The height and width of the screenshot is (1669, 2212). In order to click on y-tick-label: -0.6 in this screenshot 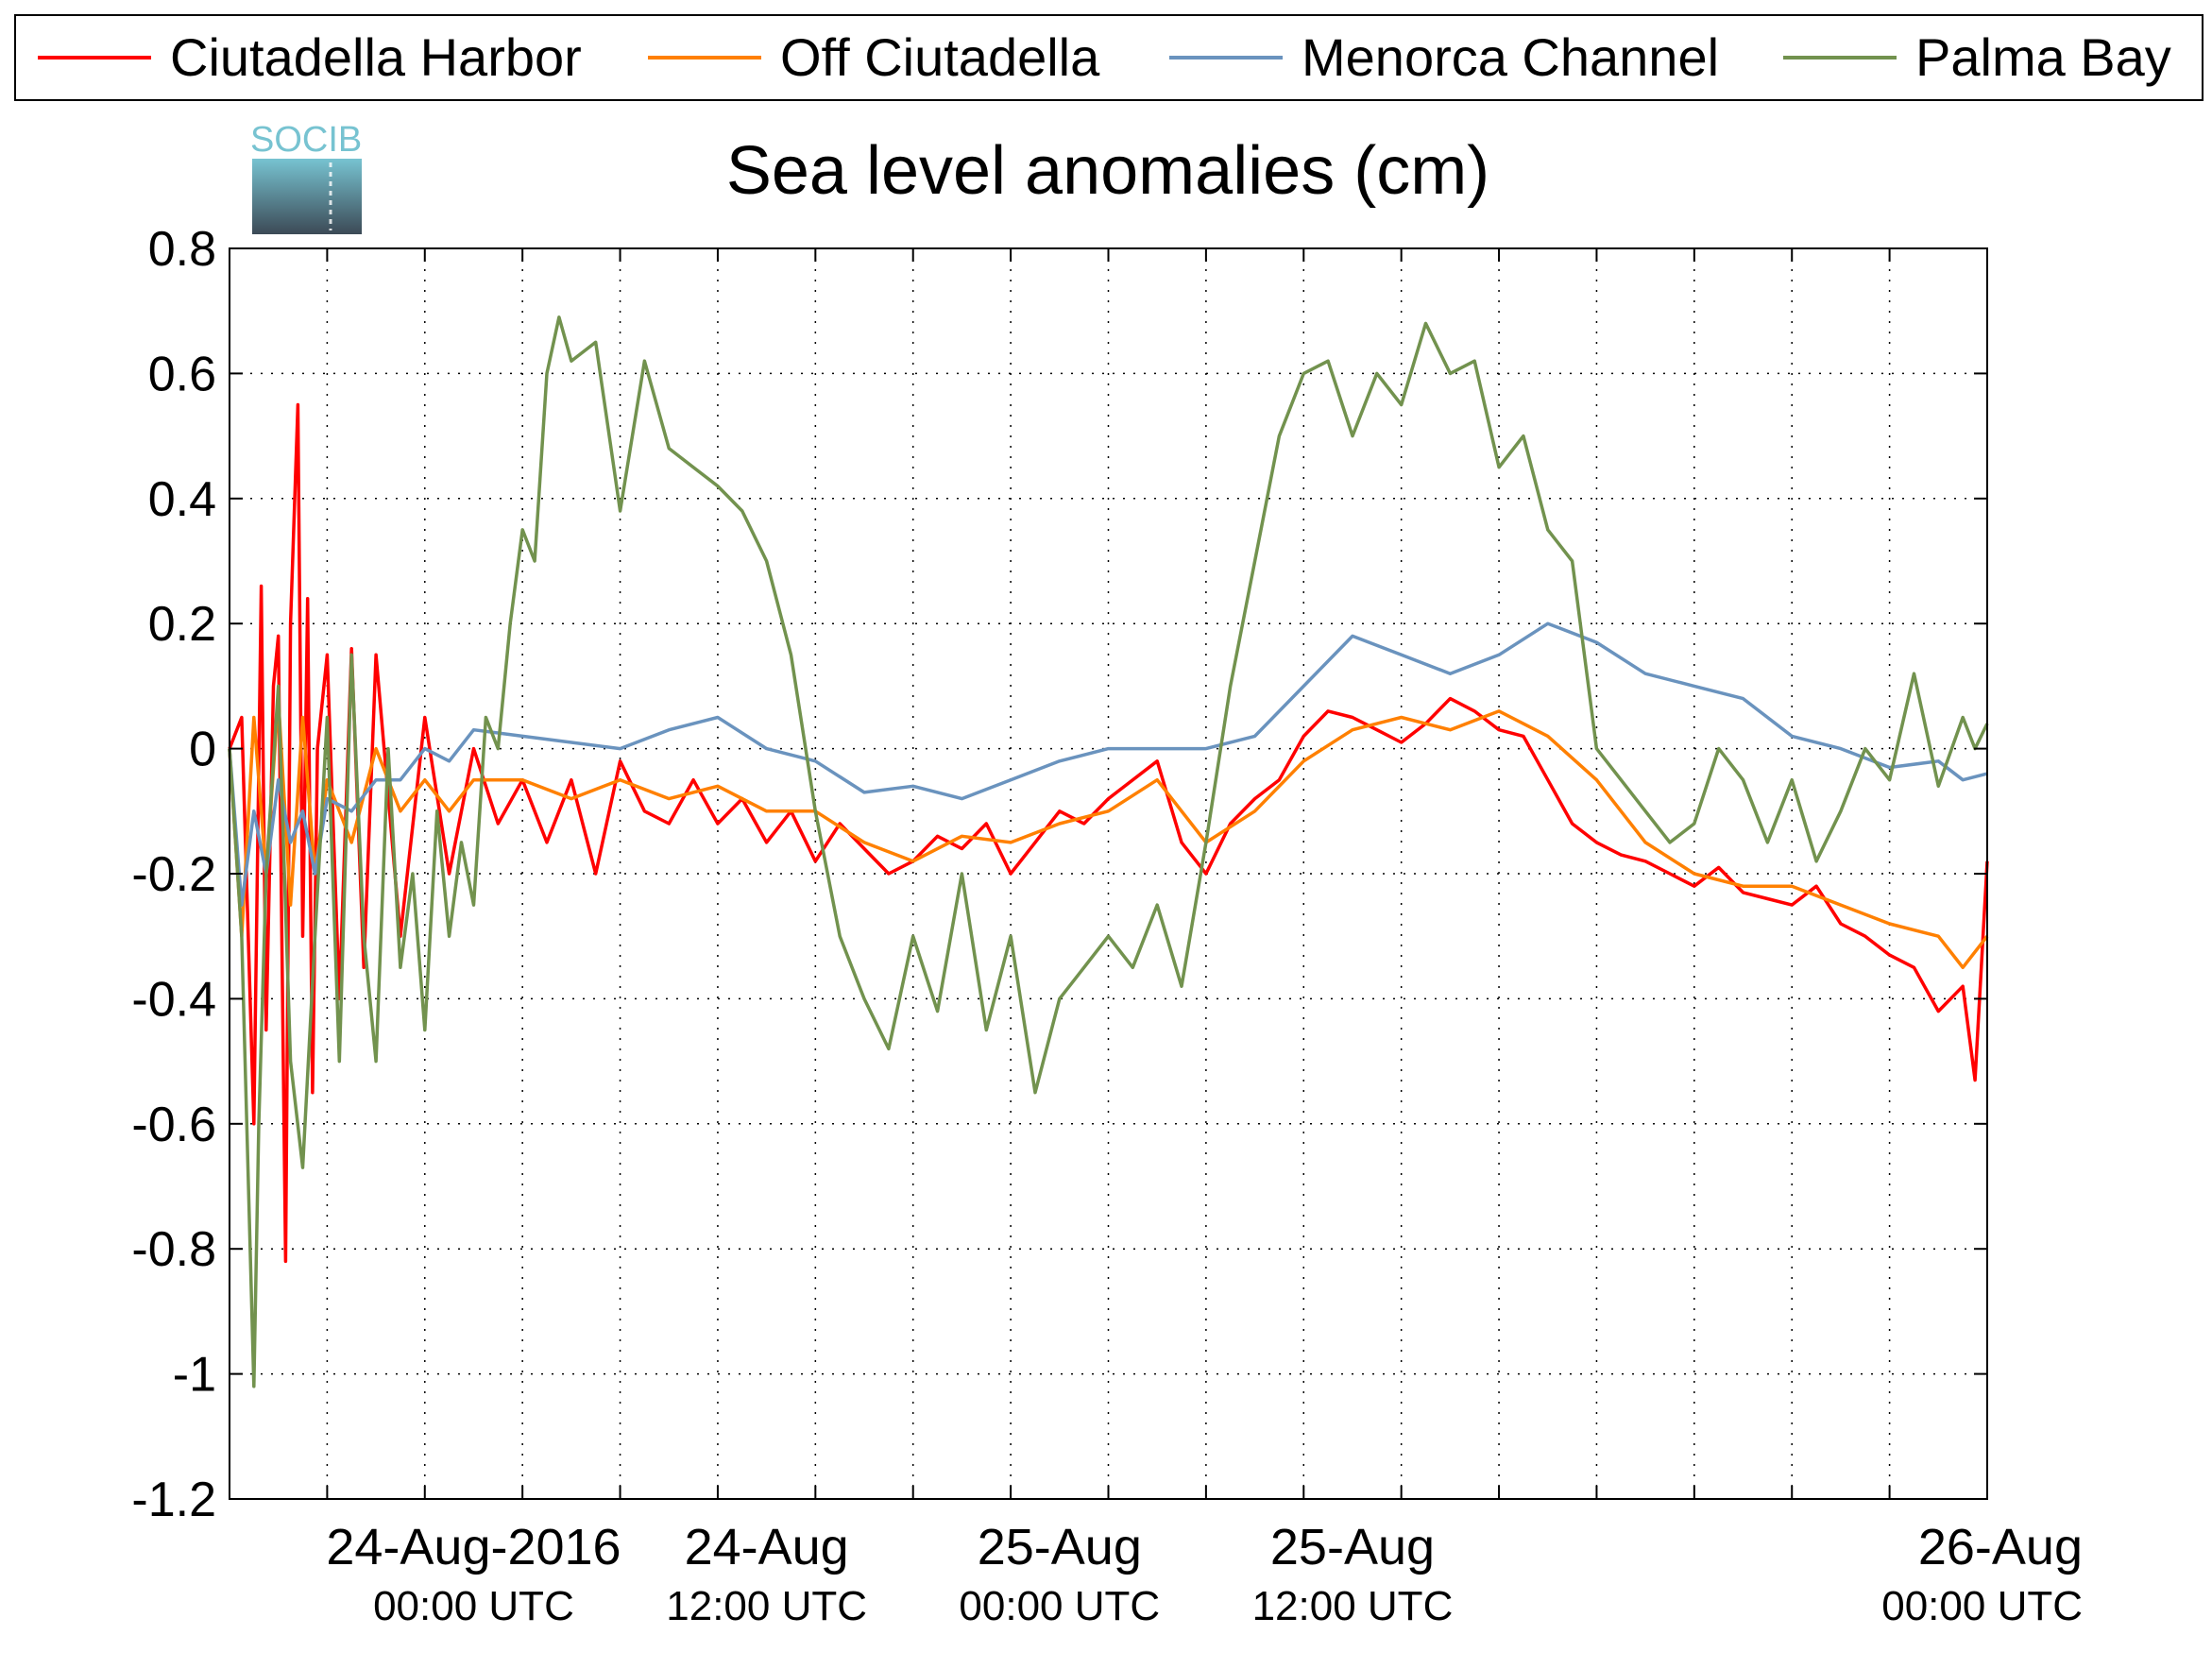, I will do `click(173, 1125)`.